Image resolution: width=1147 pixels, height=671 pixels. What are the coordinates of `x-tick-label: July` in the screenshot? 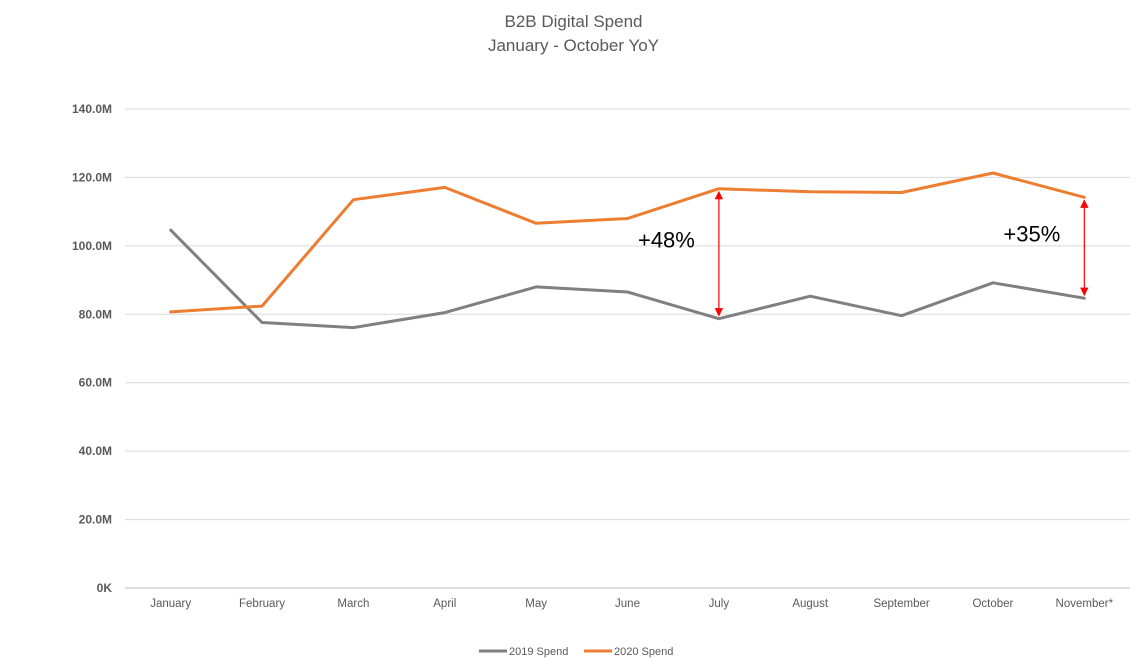 It's located at (719, 604).